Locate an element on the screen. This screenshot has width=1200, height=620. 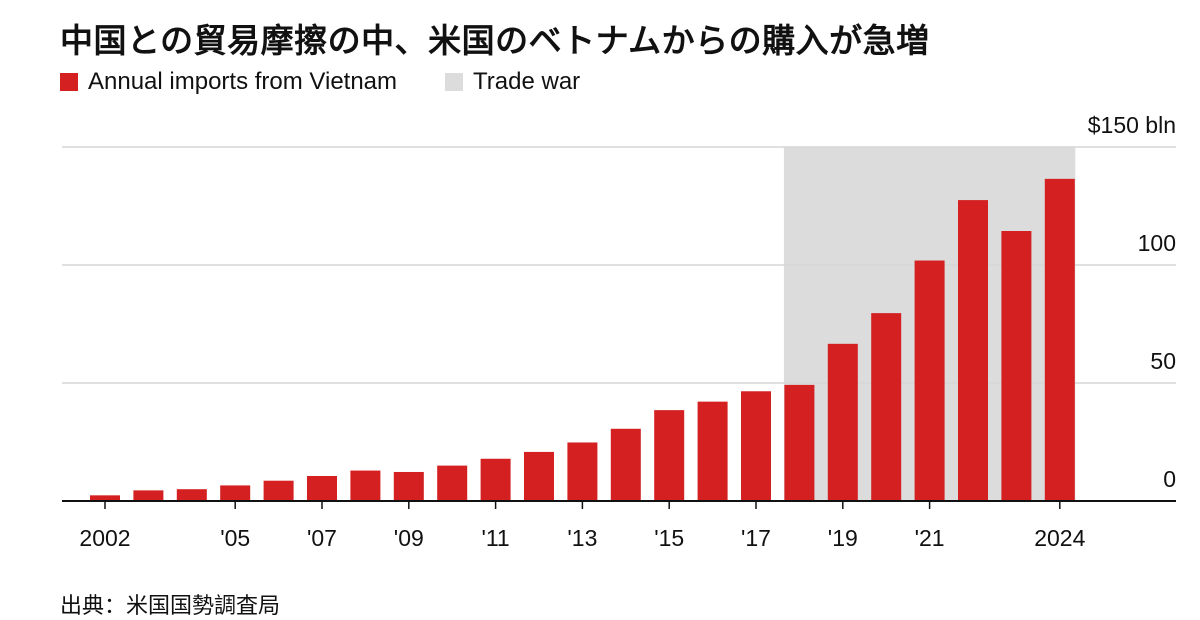
bar-2020 is located at coordinates (886, 407).